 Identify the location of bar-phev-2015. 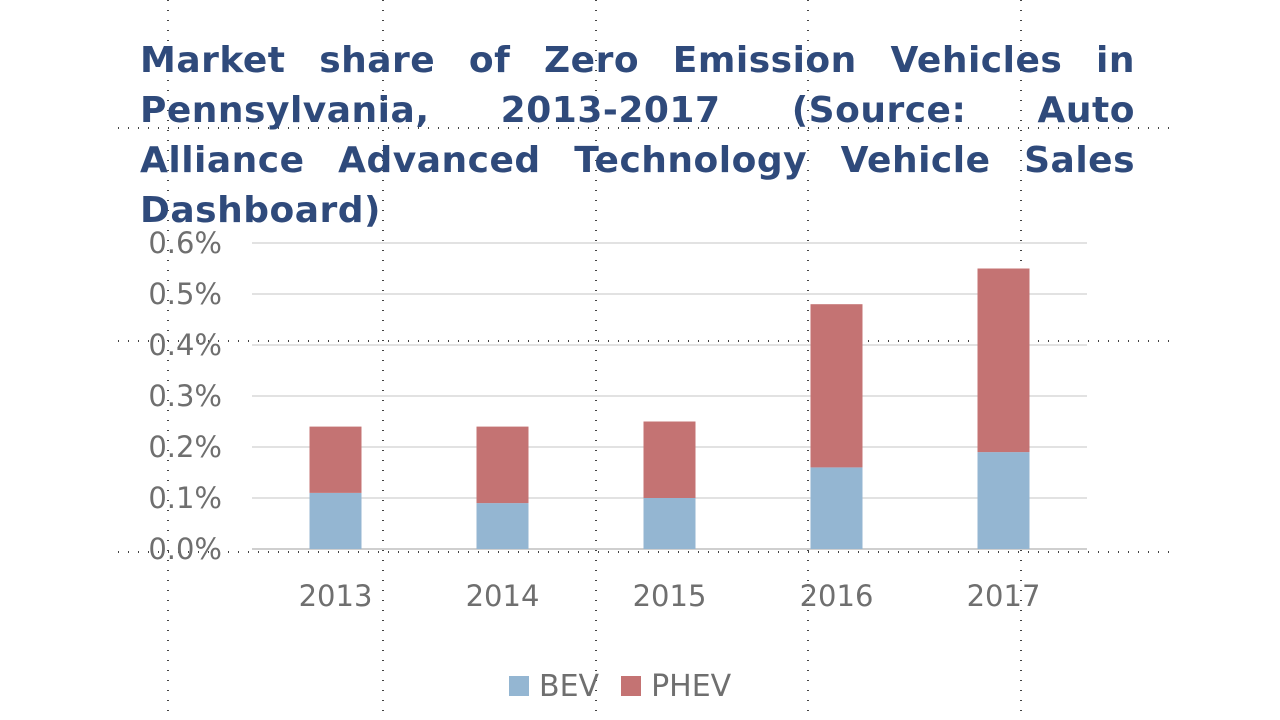
(669, 459).